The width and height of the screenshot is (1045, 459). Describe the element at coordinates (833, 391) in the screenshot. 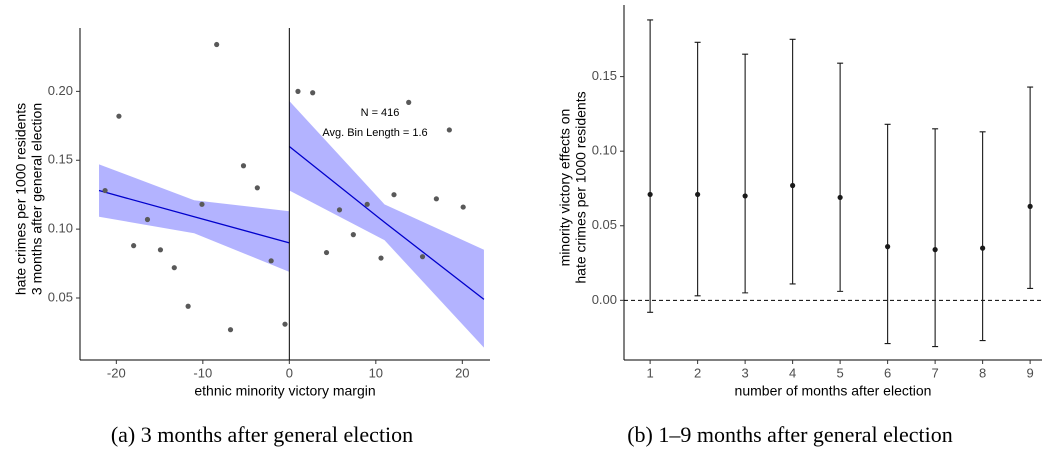

I see `x-axis-title: number of months after election` at that location.